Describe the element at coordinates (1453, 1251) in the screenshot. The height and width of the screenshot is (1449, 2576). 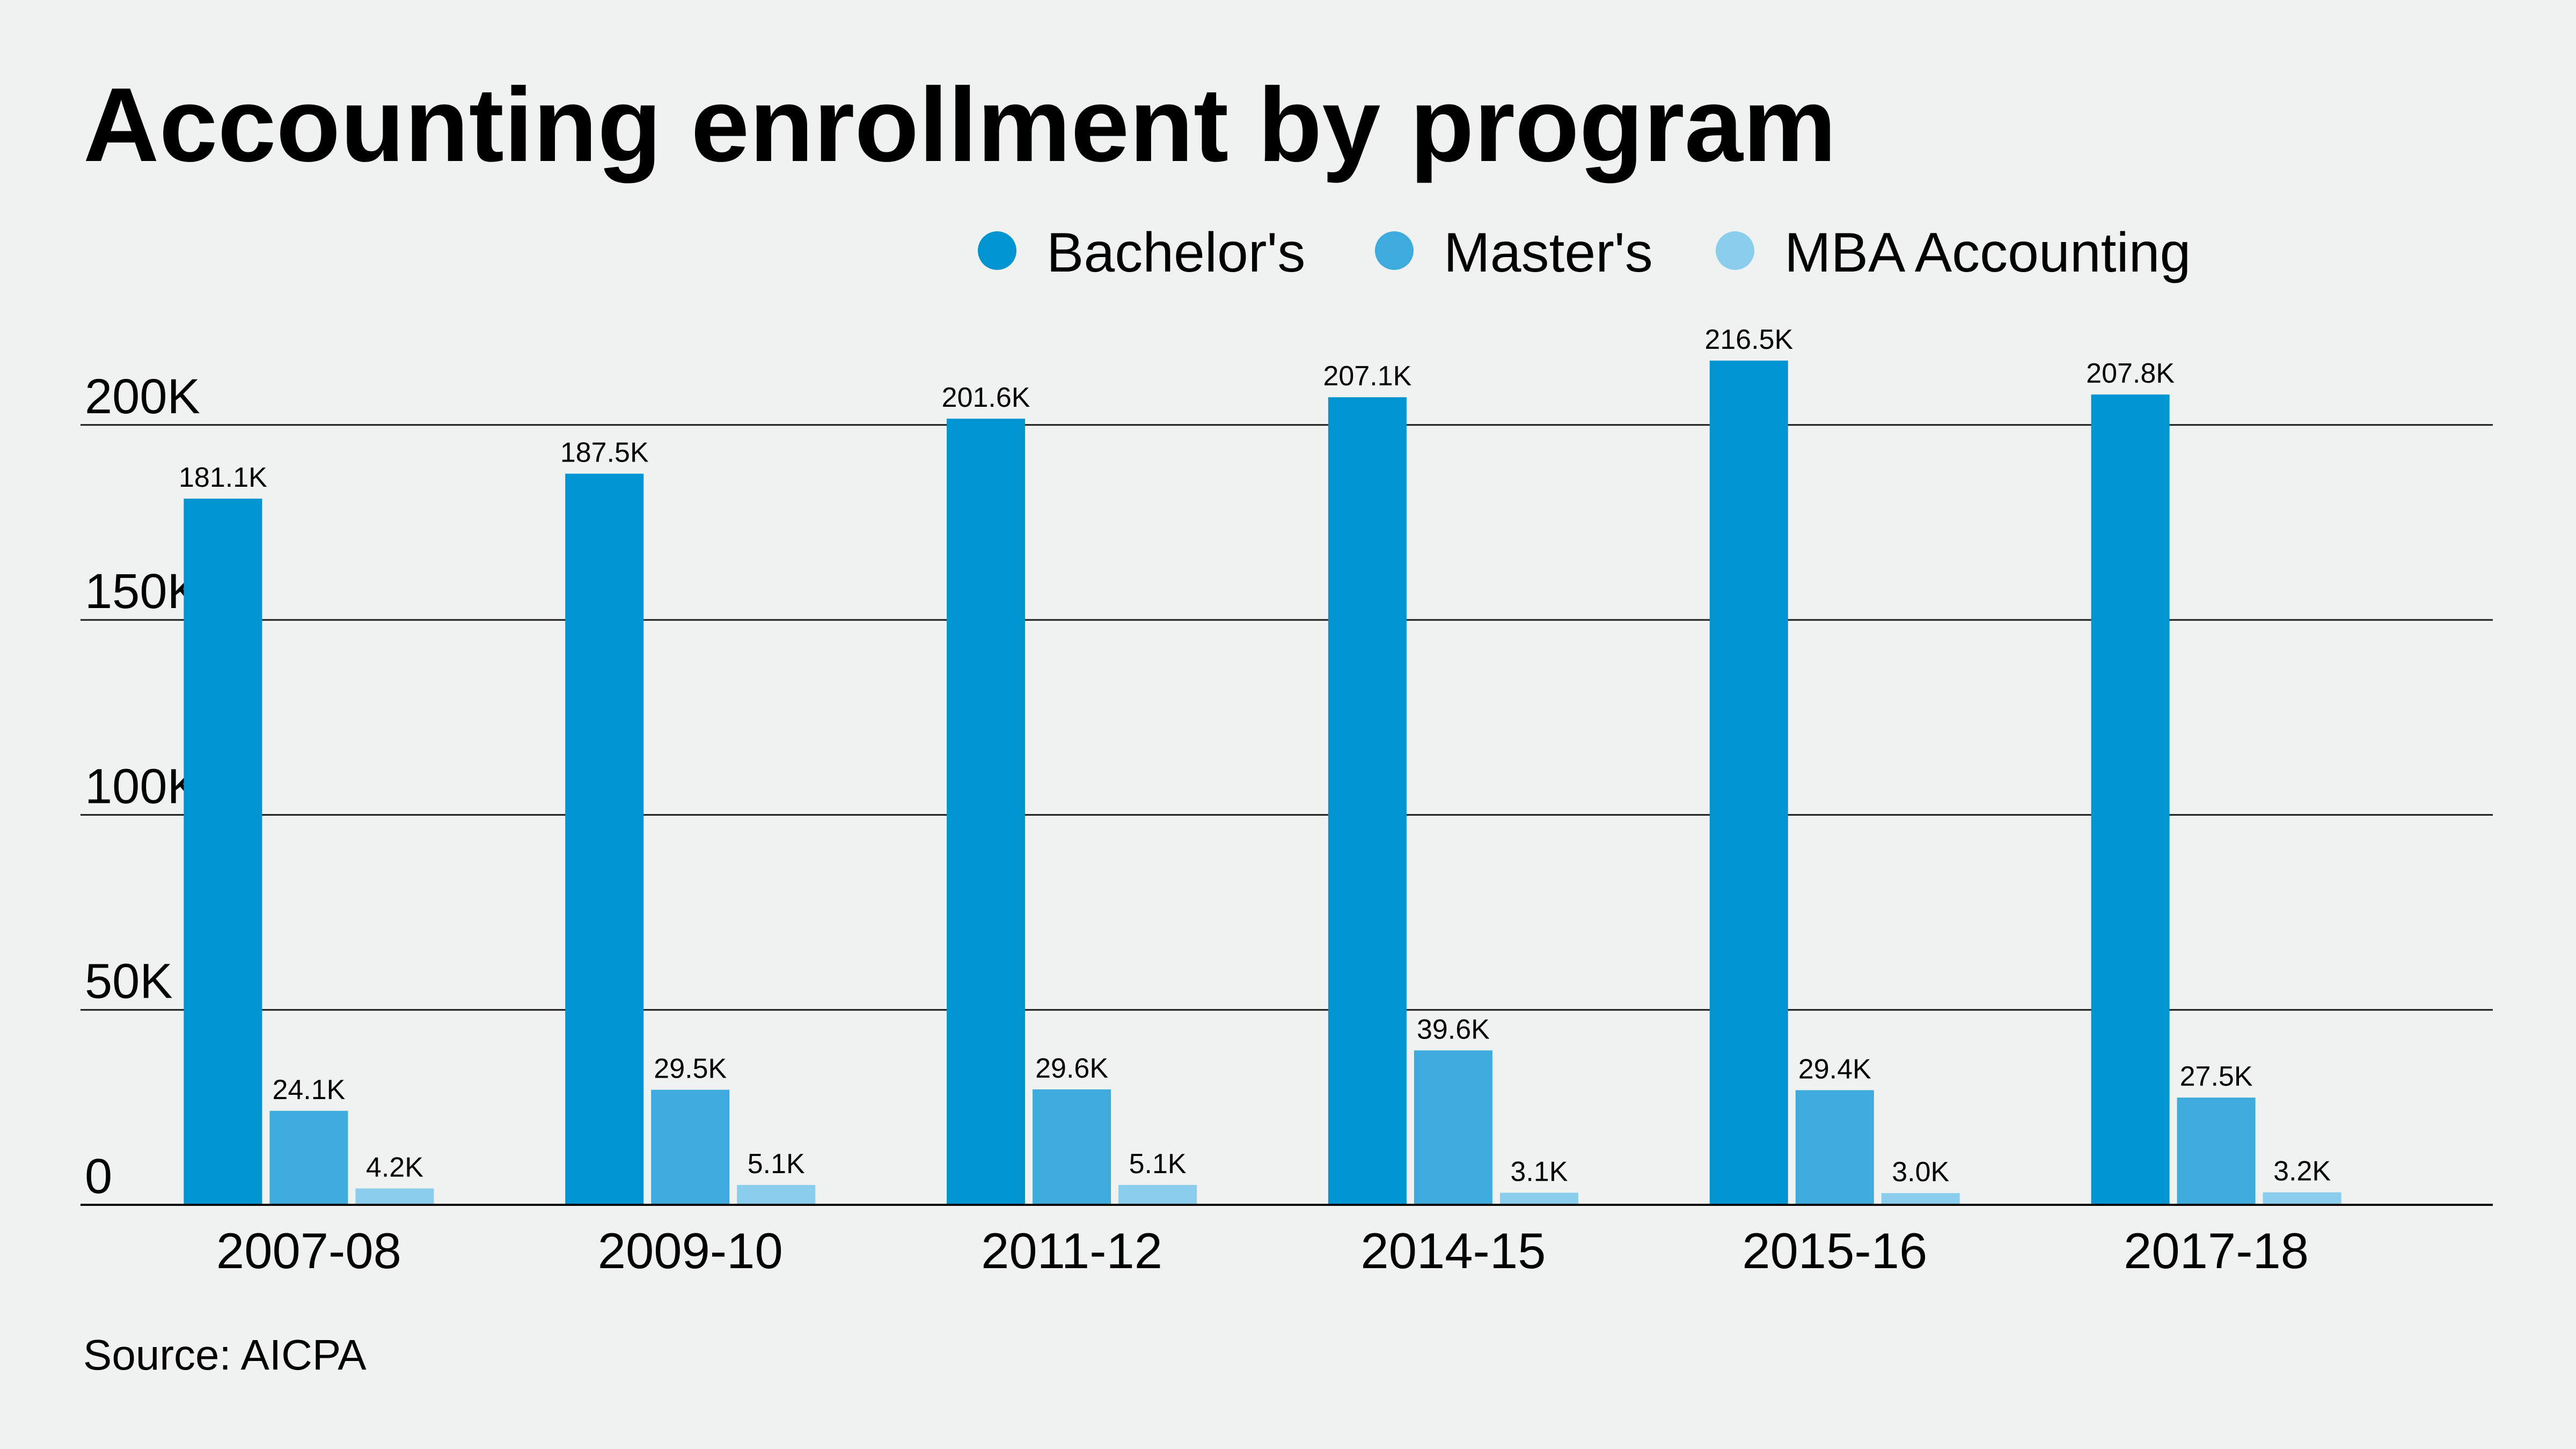
I see `x-tick-label: 2014-15` at that location.